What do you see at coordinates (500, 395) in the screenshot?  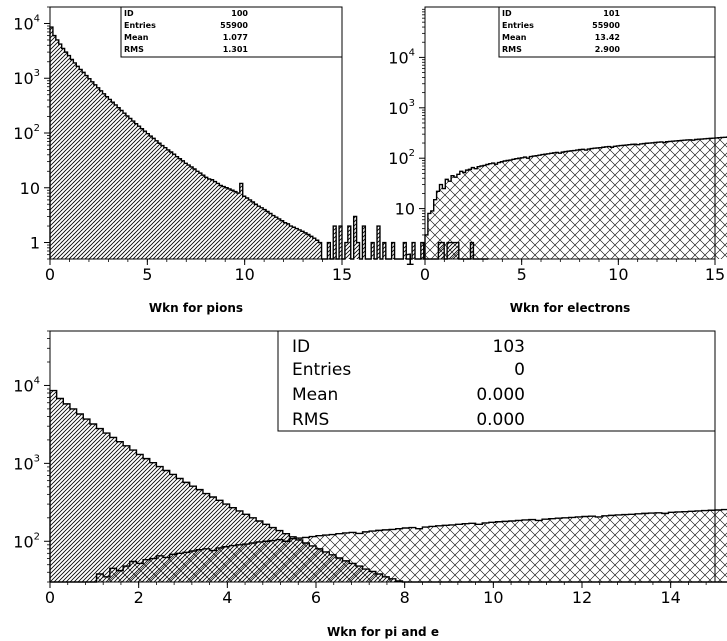 I see `stats-value-mean: 0.000` at bounding box center [500, 395].